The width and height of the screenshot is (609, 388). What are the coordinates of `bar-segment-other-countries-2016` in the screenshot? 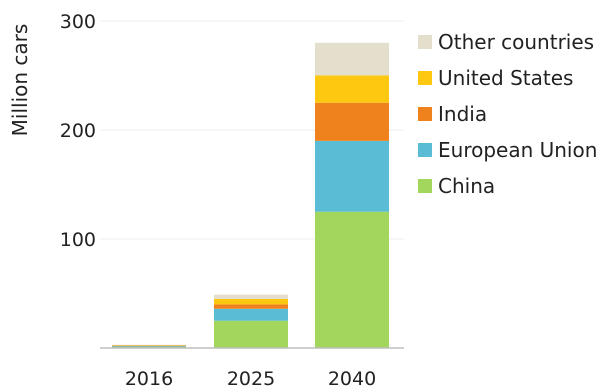 It's located at (149, 345).